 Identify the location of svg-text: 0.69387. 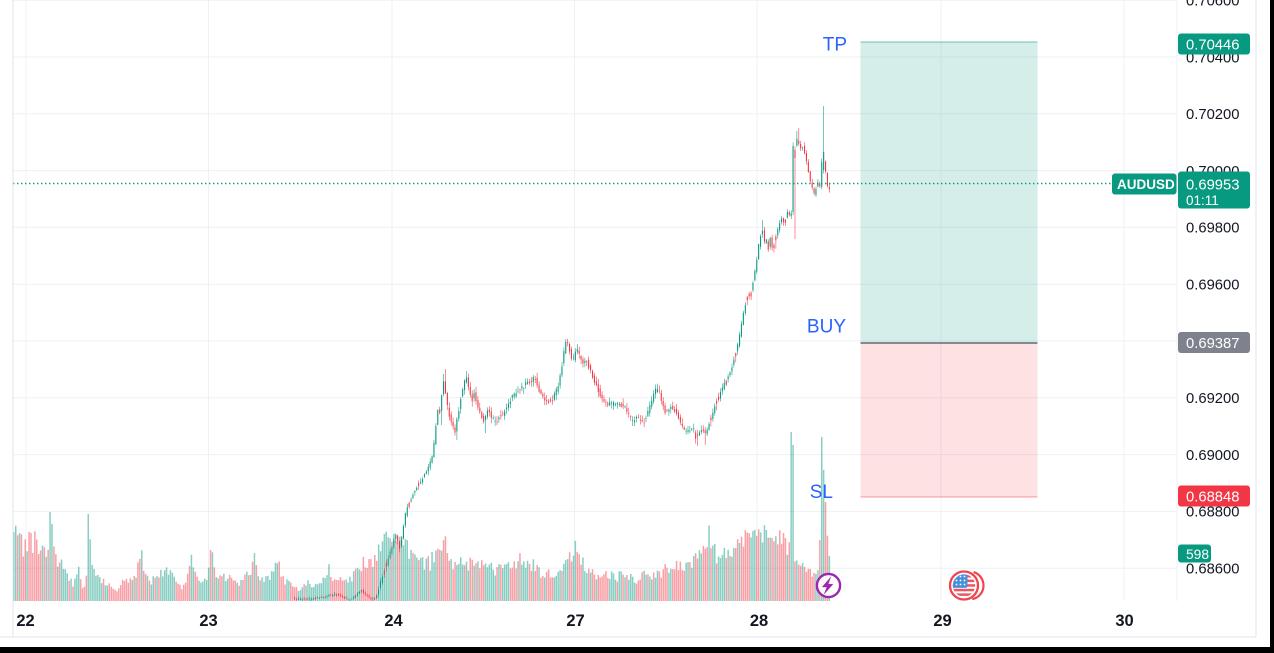
(1213, 344).